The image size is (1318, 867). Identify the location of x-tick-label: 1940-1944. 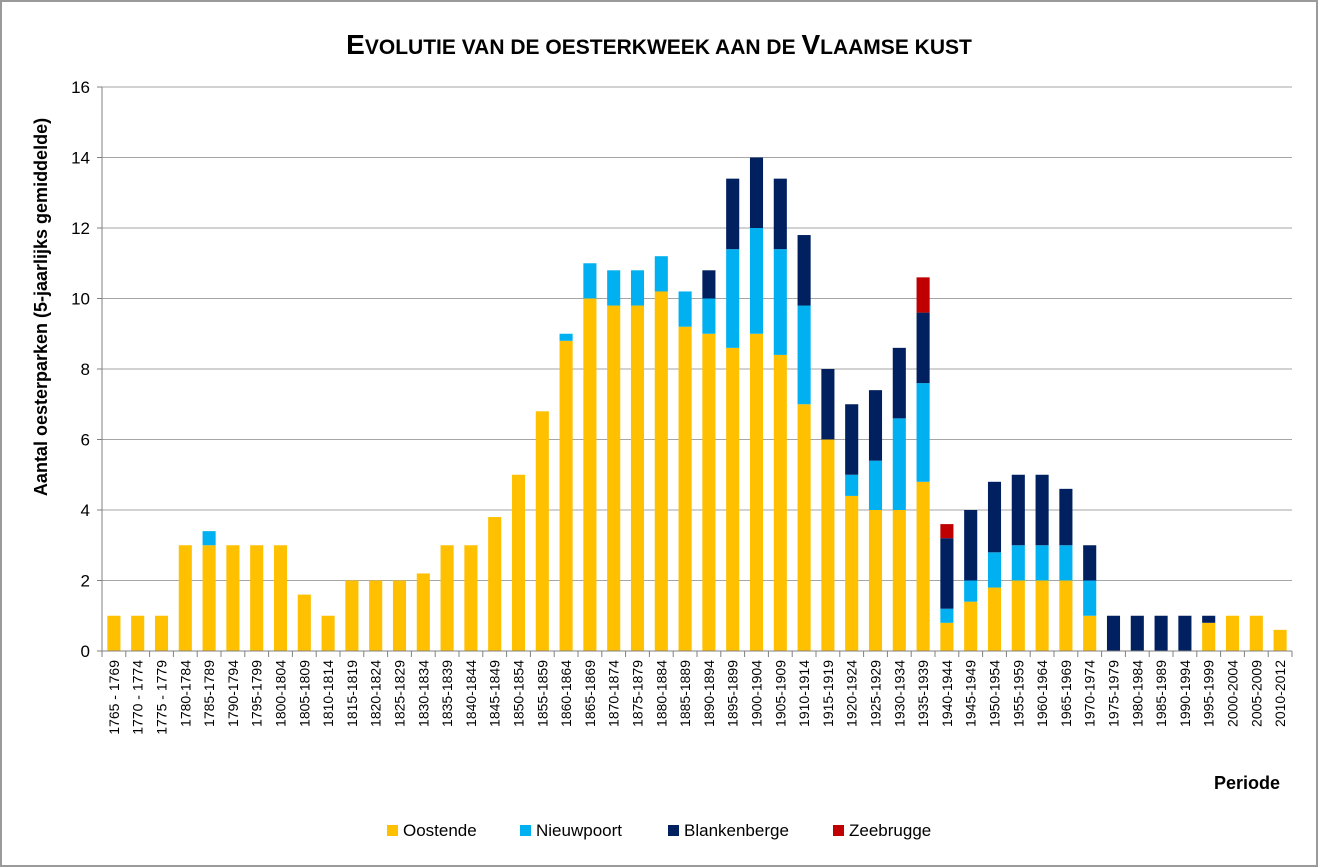
(947, 693).